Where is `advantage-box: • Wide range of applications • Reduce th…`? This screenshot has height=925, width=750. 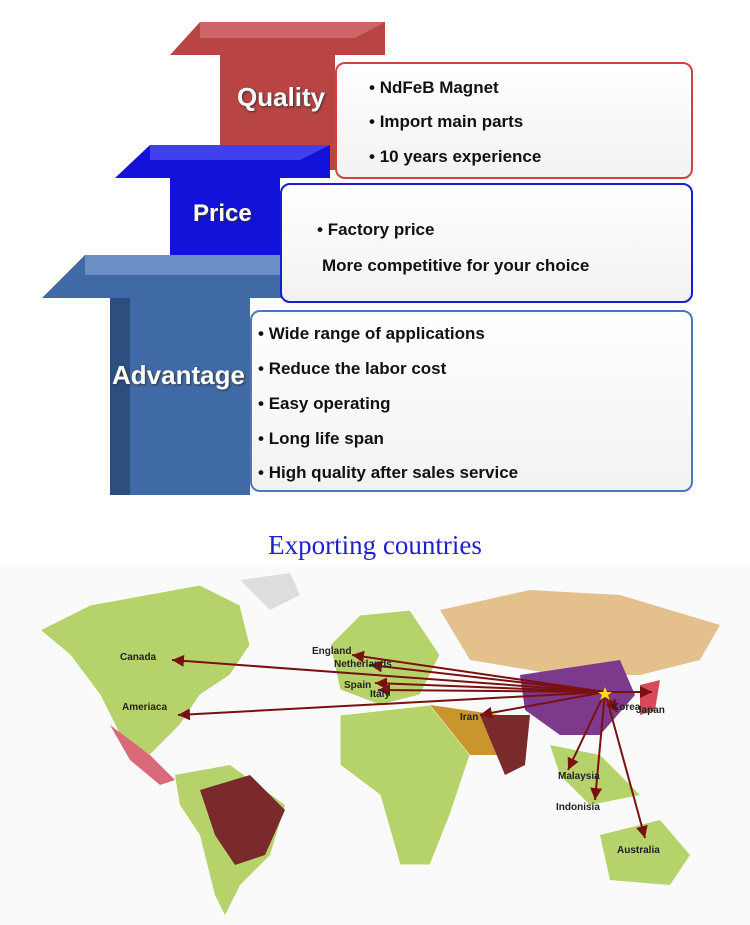
advantage-box: • Wide range of applications • Reduce th… is located at coordinates (471, 401).